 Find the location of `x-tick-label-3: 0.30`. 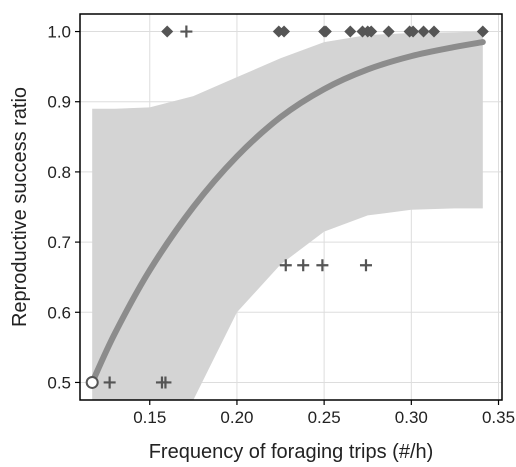

x-tick-label-3: 0.30 is located at coordinates (411, 417).